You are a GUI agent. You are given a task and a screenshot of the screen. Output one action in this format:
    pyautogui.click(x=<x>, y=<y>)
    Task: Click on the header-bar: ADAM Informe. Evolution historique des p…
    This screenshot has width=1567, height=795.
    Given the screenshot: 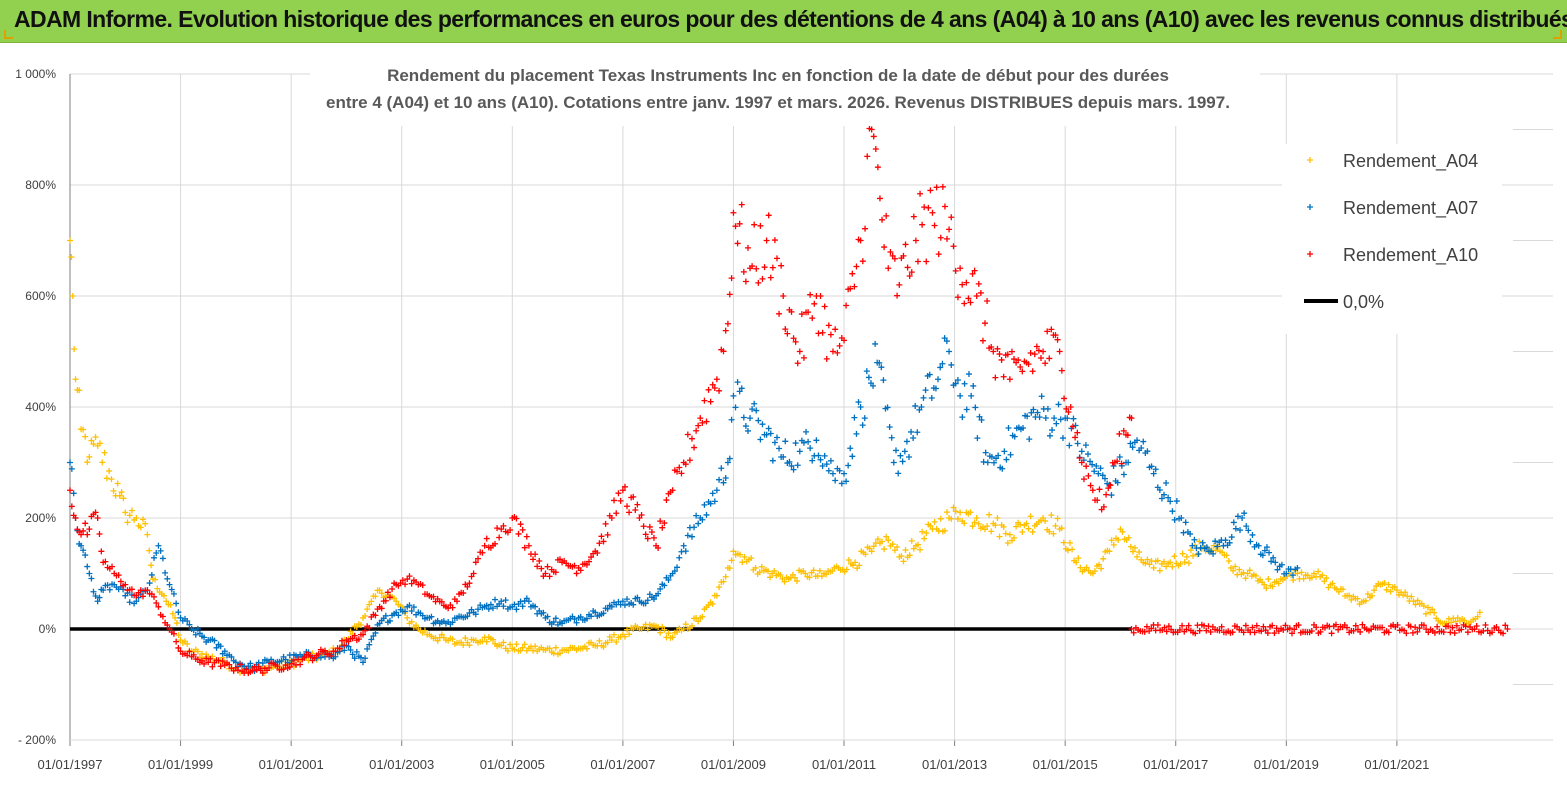 What is the action you would take?
    pyautogui.click(x=783, y=21)
    